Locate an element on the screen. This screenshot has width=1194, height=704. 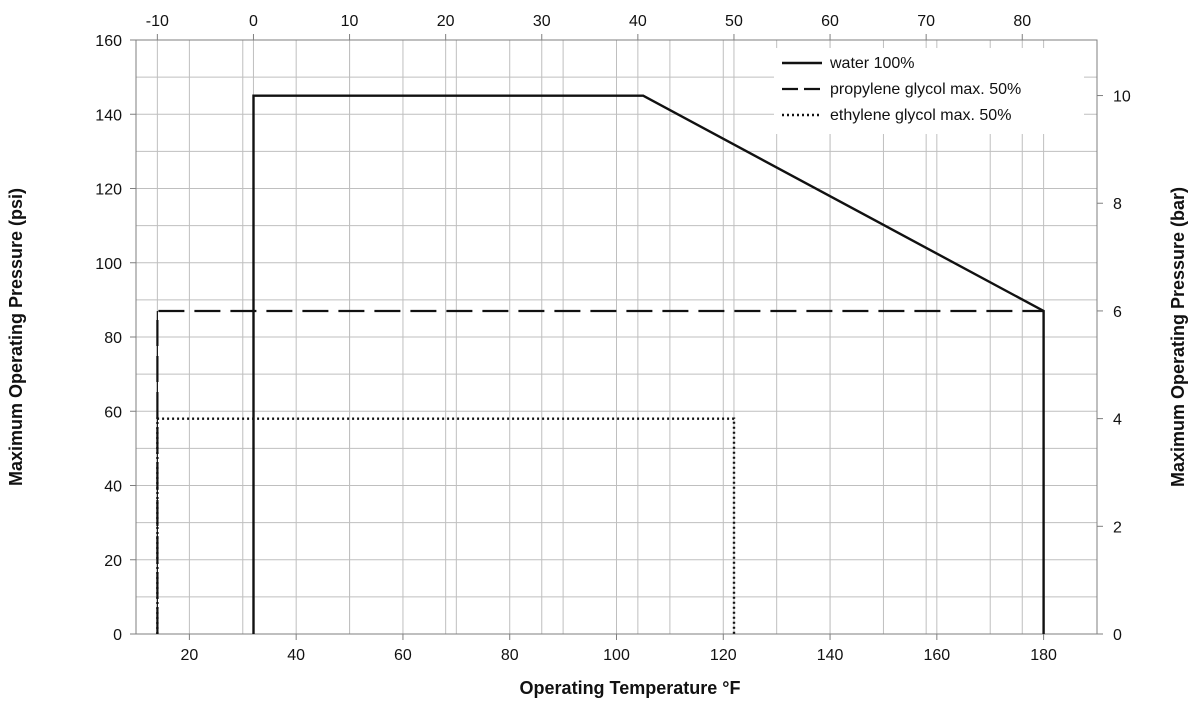
x-top-tick-label: 0 is located at coordinates (253, 21).